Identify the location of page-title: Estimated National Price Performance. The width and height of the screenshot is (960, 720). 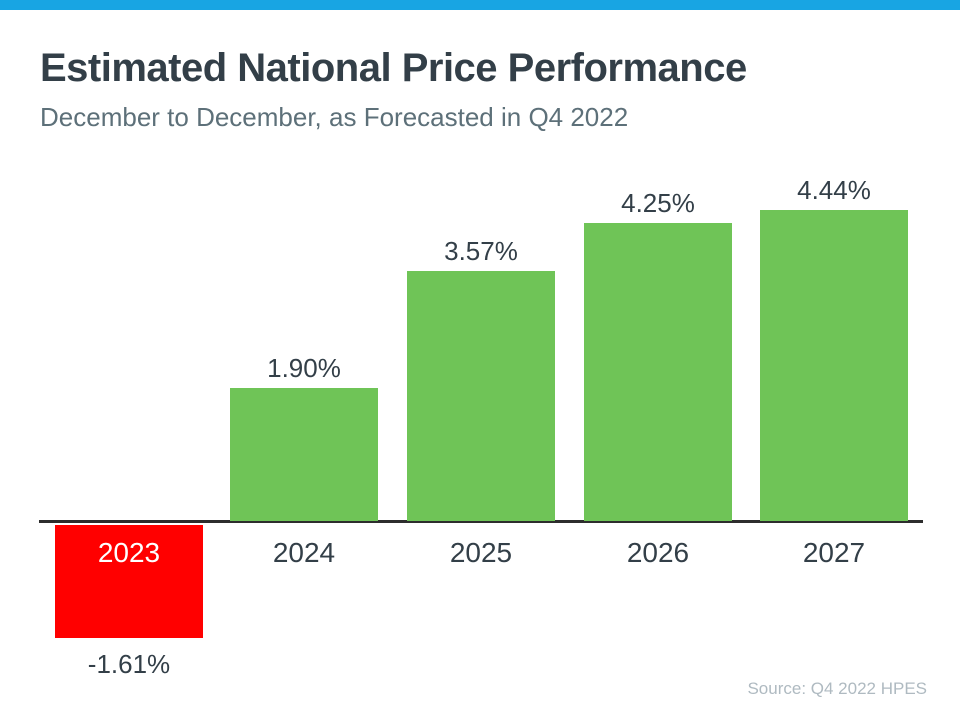
(393, 68).